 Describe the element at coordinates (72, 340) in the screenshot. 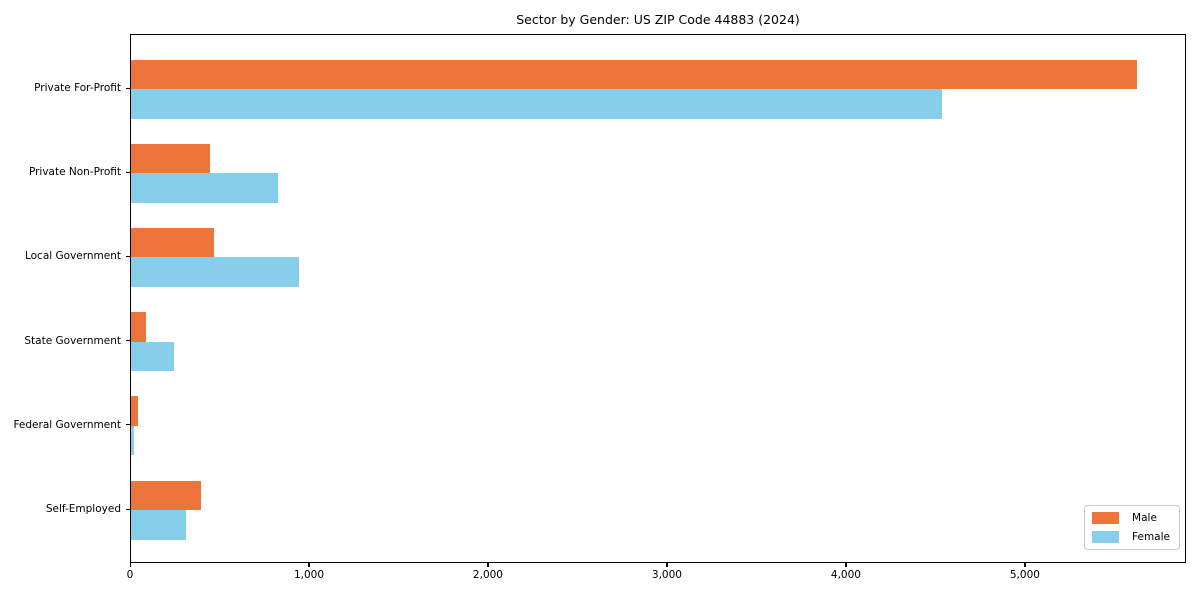

I see `y-tick-label-state-government: State Government` at that location.